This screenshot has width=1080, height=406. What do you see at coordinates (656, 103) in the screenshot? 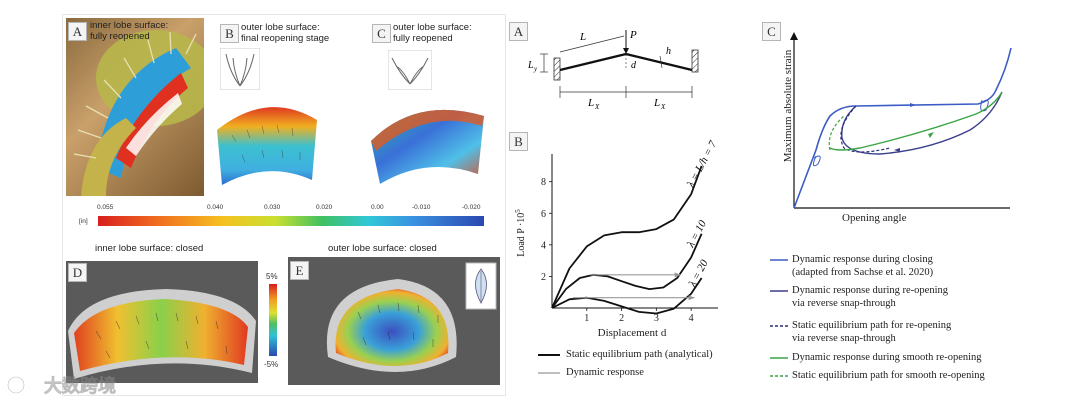
I see `beam-label-Lx-right: L` at bounding box center [656, 103].